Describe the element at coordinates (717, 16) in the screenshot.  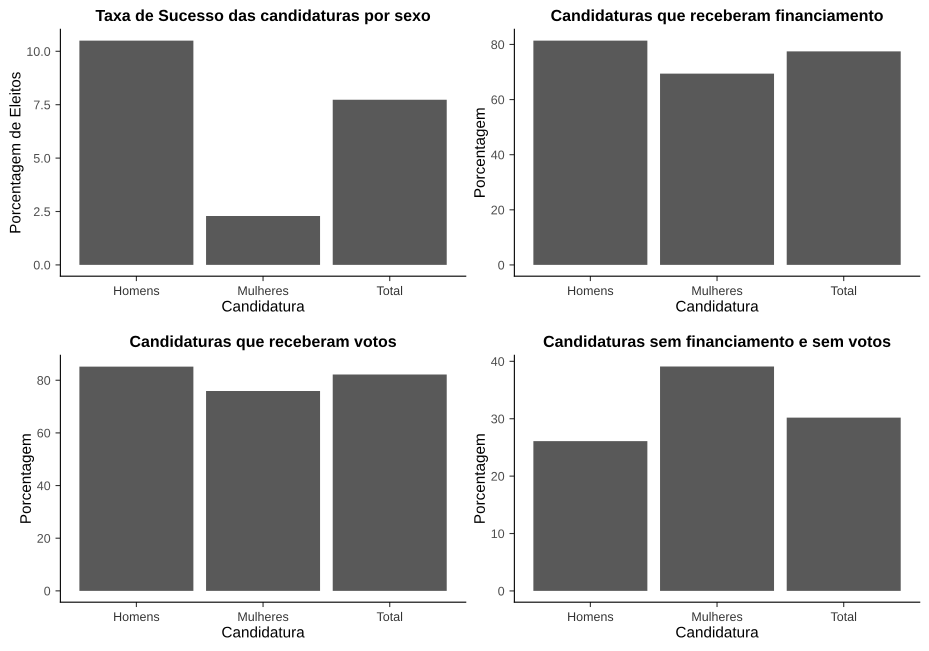
I see `chart-title: Candidaturas que receberam financiamento` at that location.